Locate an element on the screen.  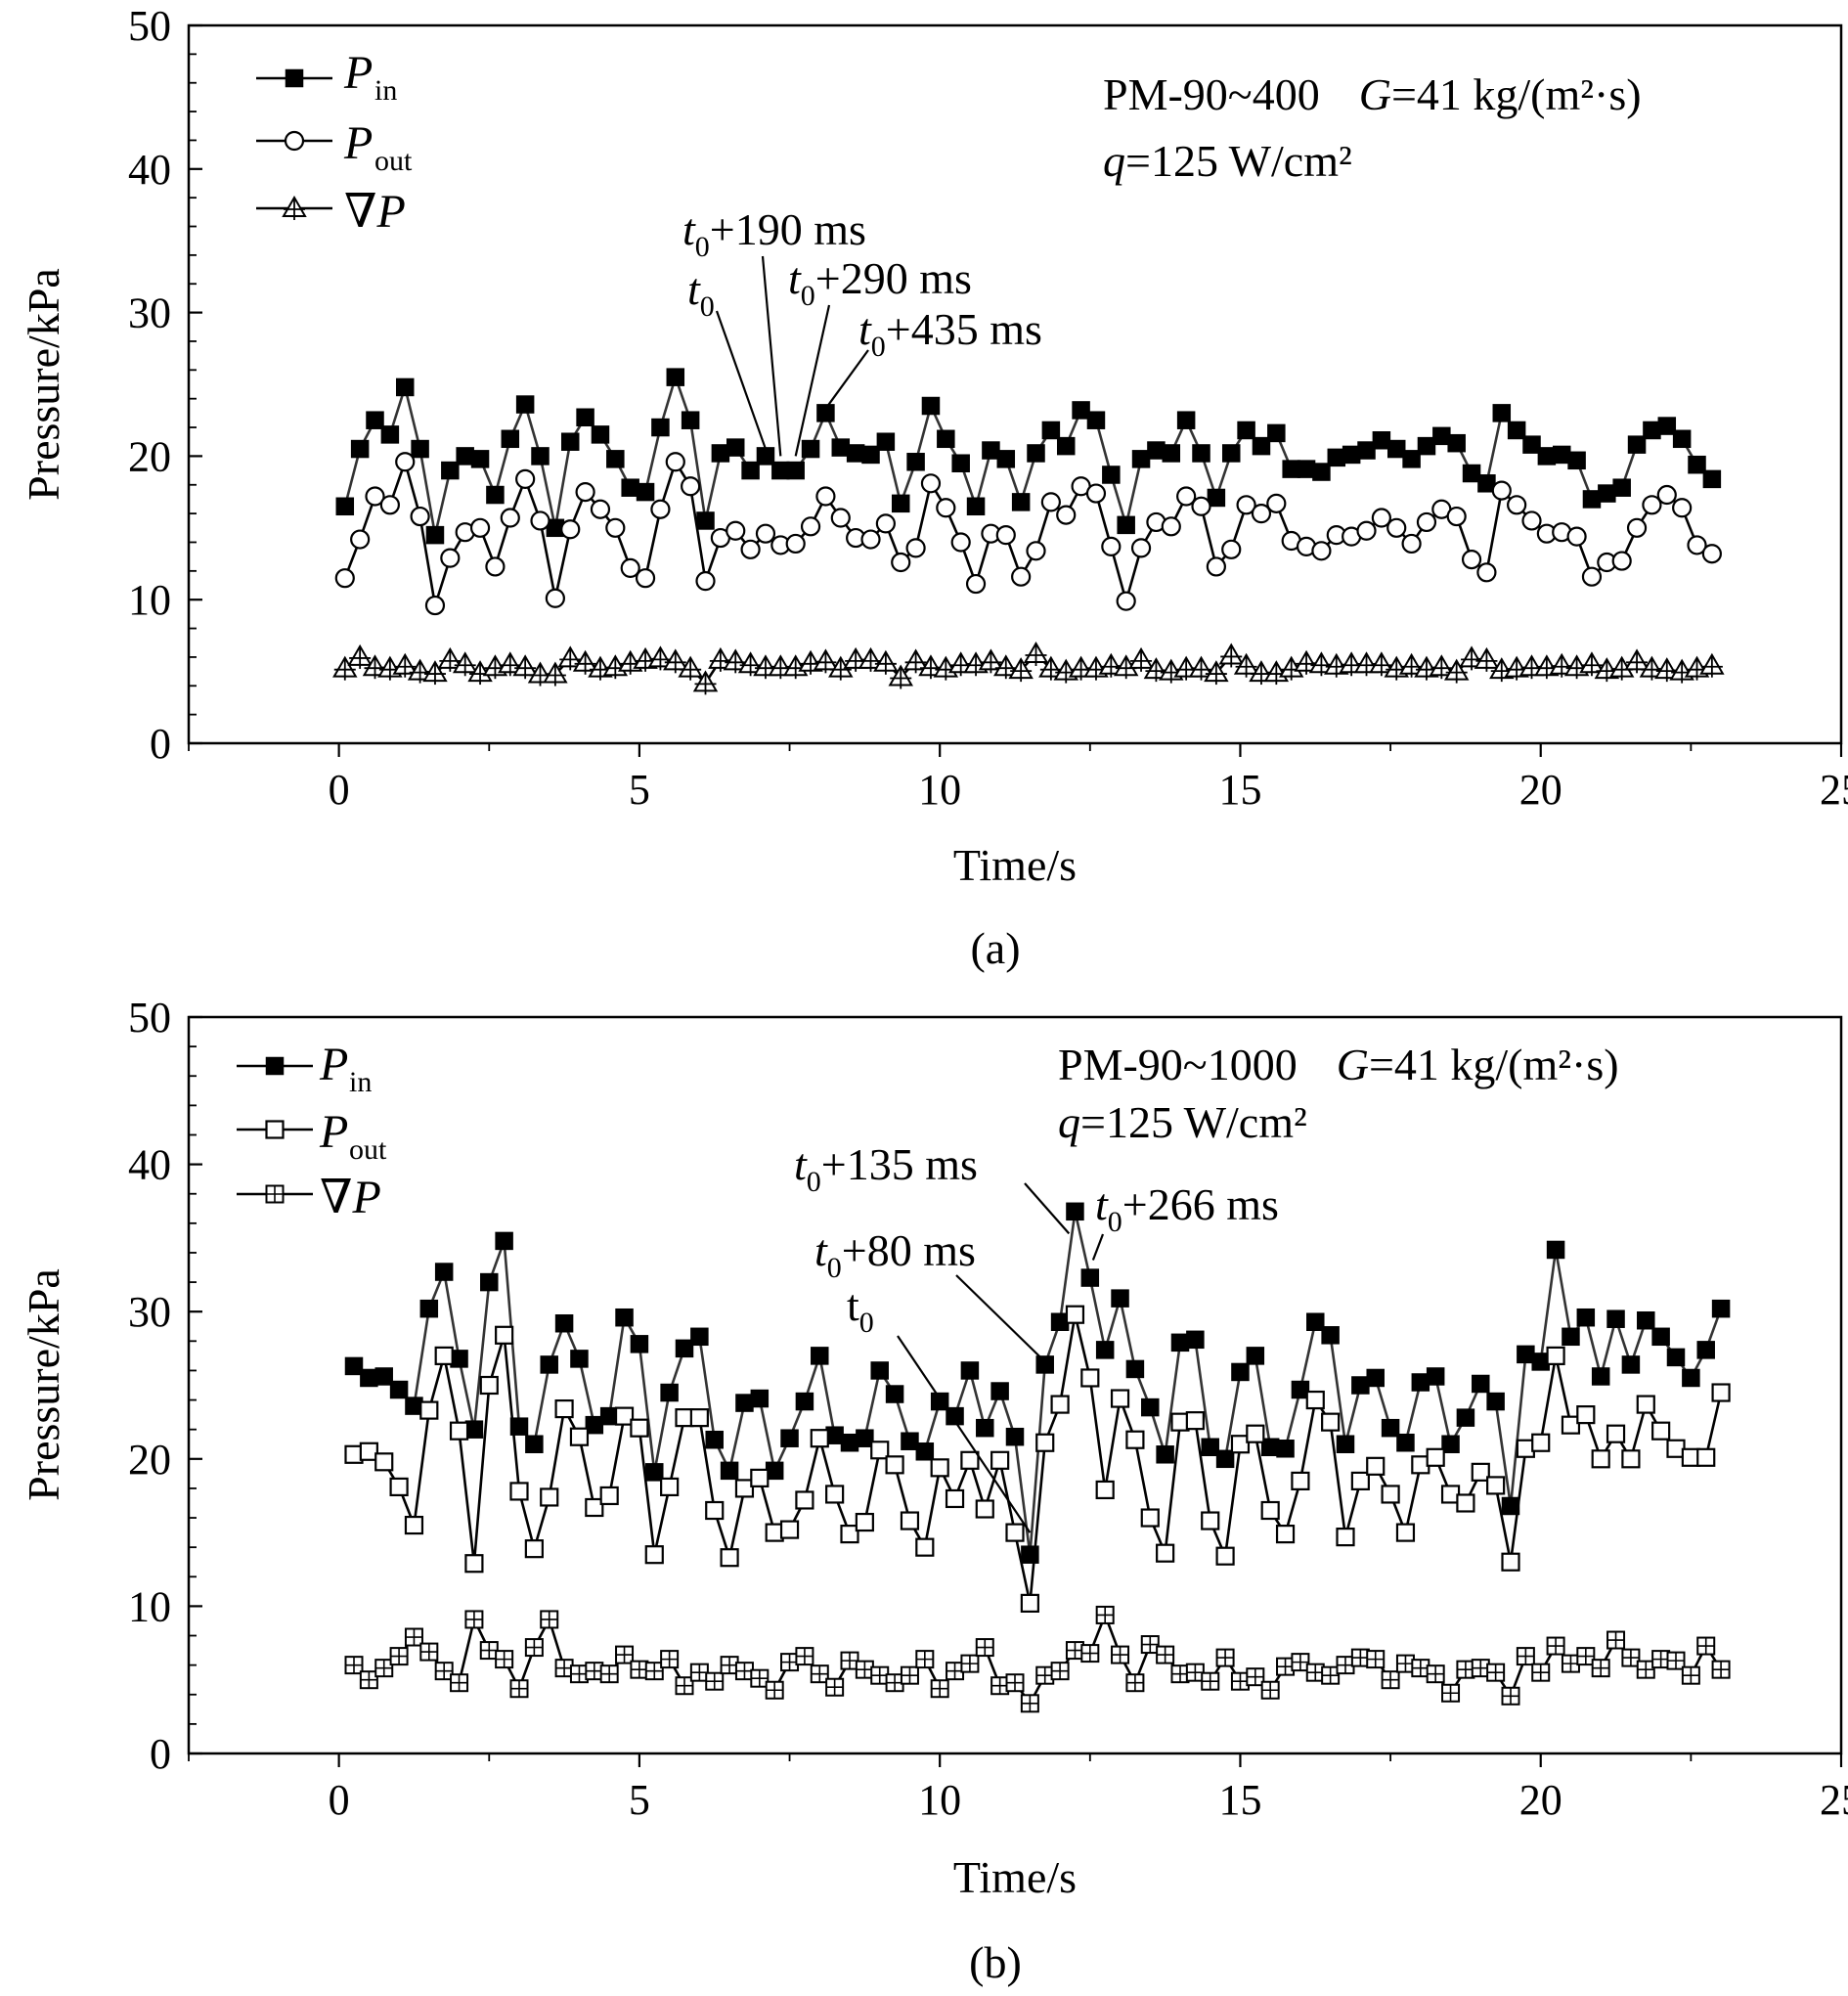
annotation-label: t0+190 ms is located at coordinates (774, 233).